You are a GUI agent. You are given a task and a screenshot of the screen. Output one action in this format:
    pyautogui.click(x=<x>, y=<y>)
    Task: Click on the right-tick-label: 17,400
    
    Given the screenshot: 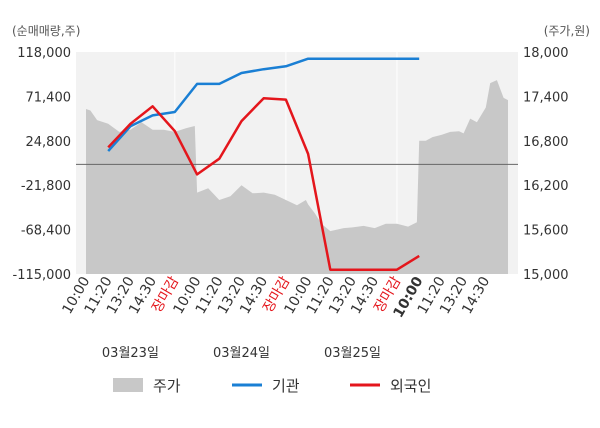 What is the action you would take?
    pyautogui.click(x=546, y=97)
    